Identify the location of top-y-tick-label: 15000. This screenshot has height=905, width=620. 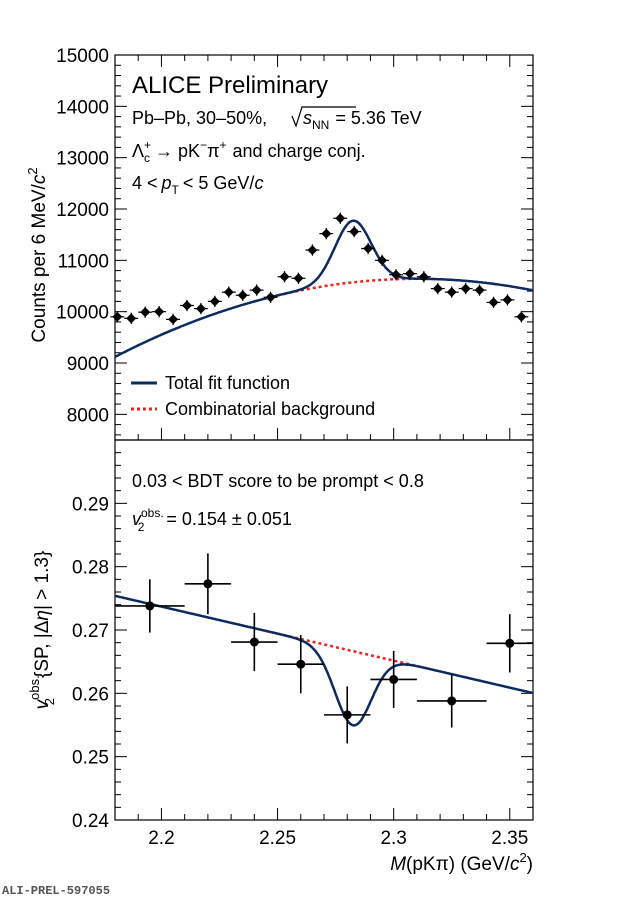
(82, 56).